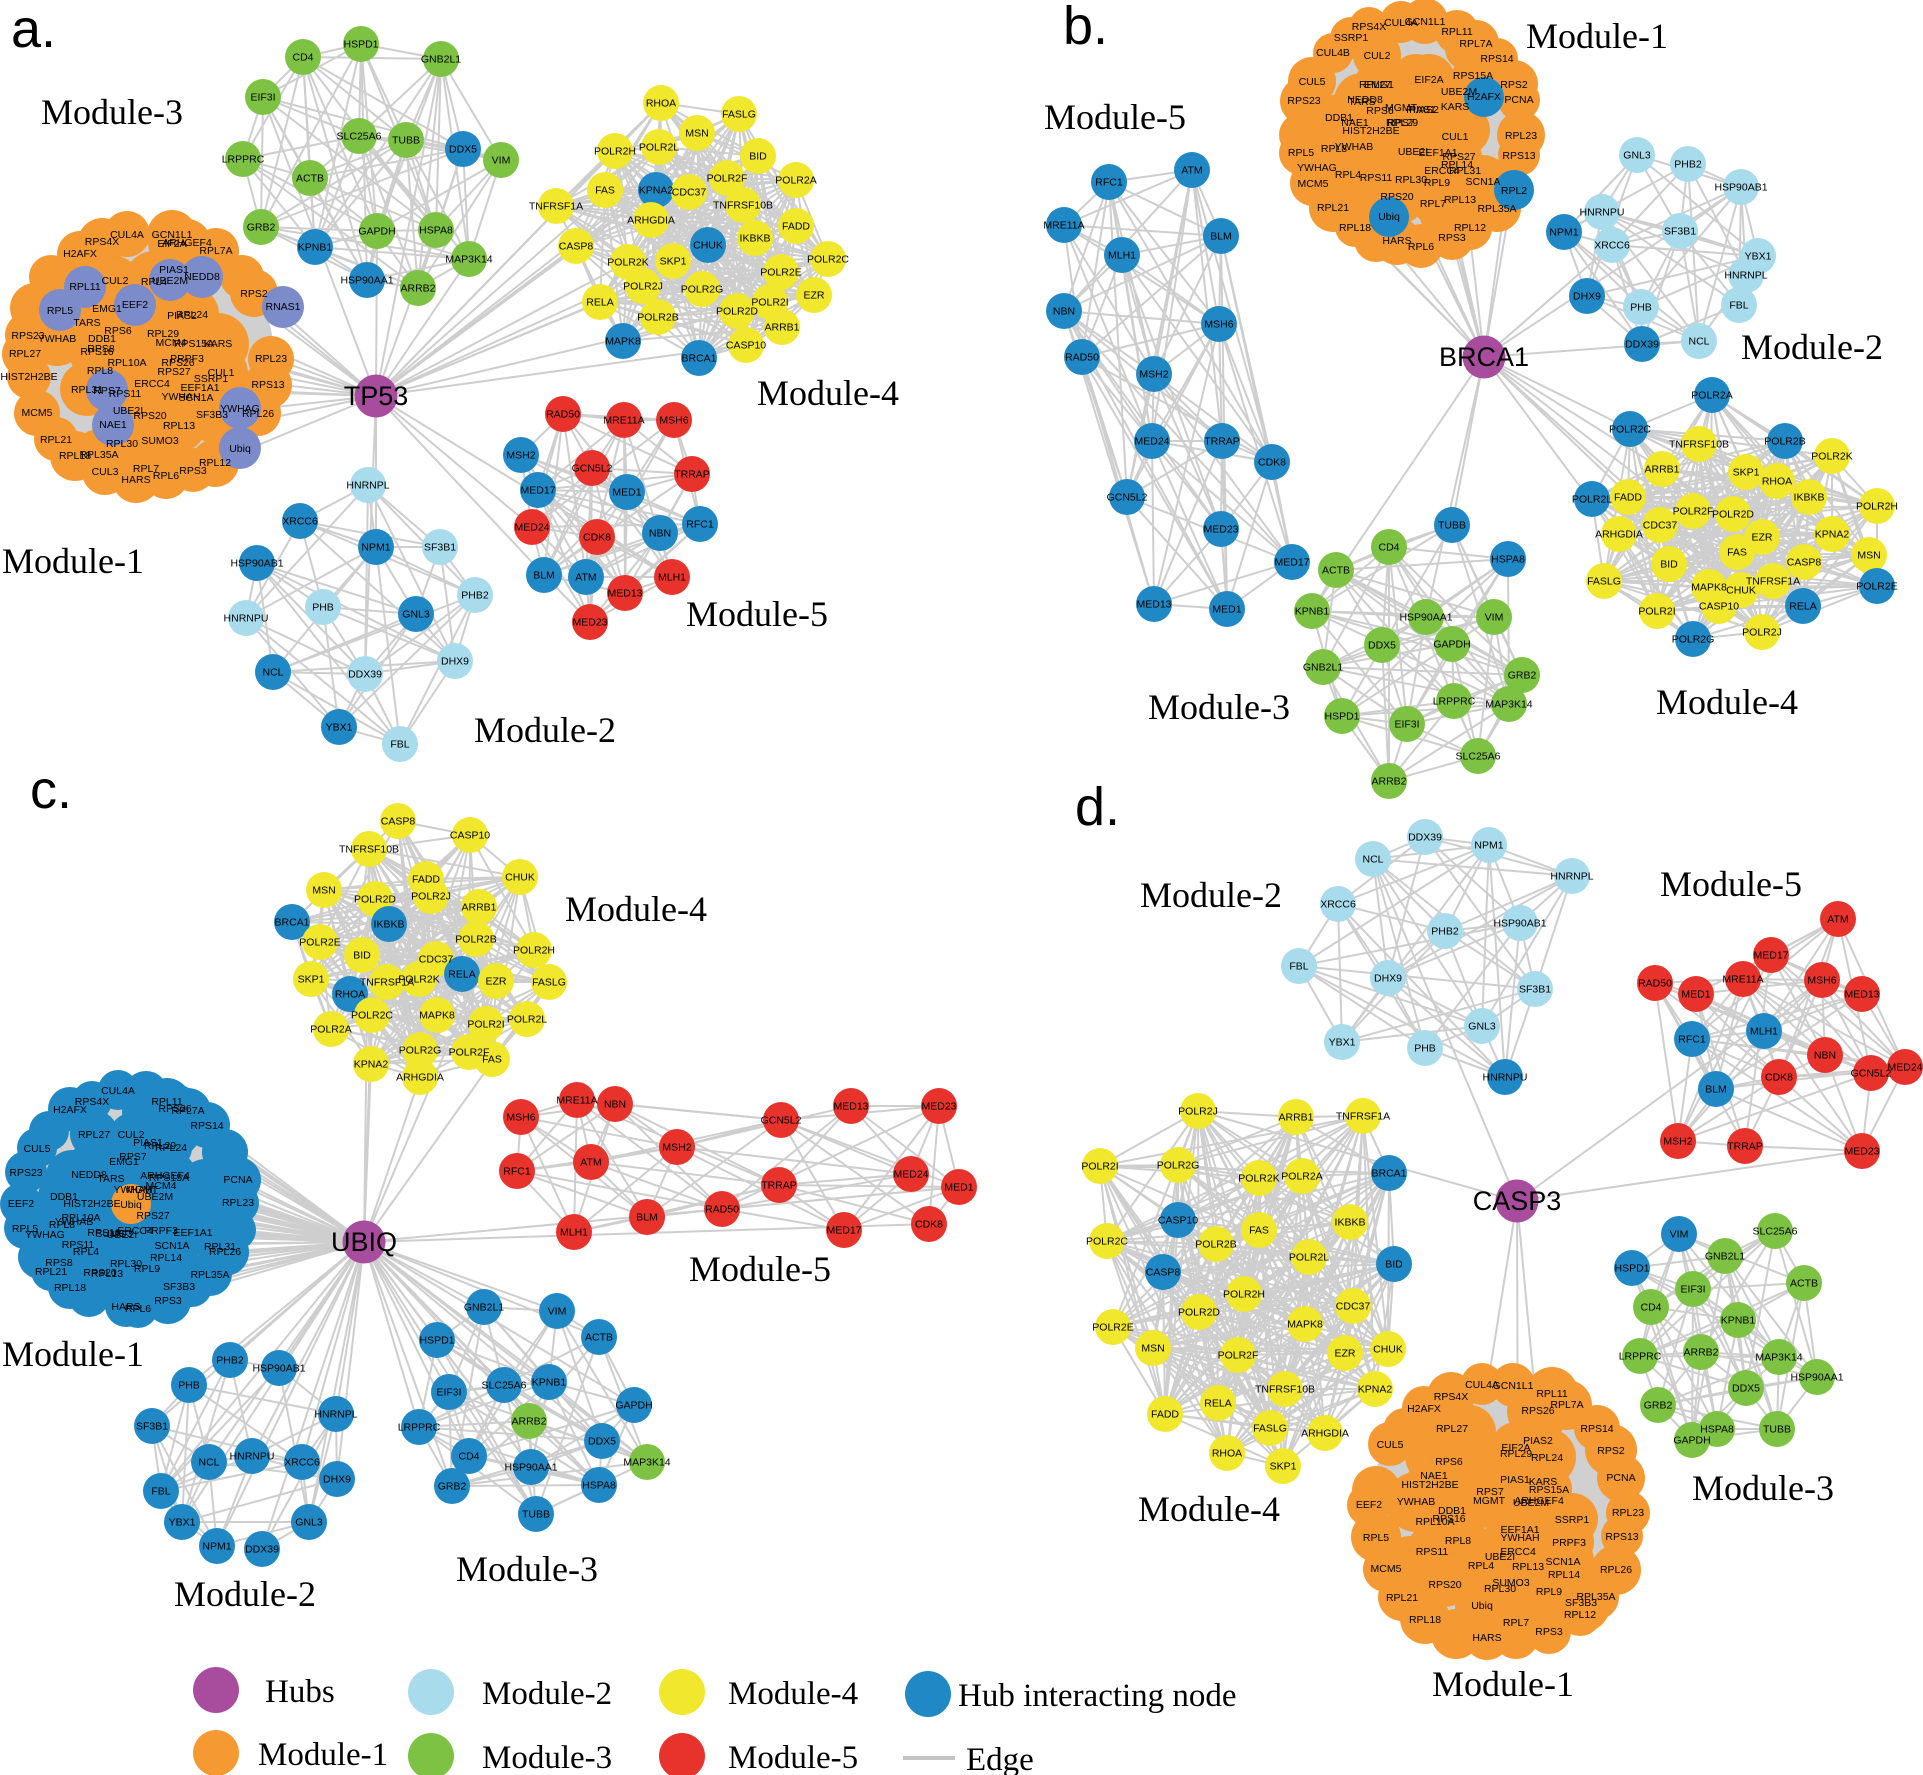 This screenshot has height=1775, width=1923. What do you see at coordinates (80, 254) in the screenshot?
I see `svg-text: H2AFX` at bounding box center [80, 254].